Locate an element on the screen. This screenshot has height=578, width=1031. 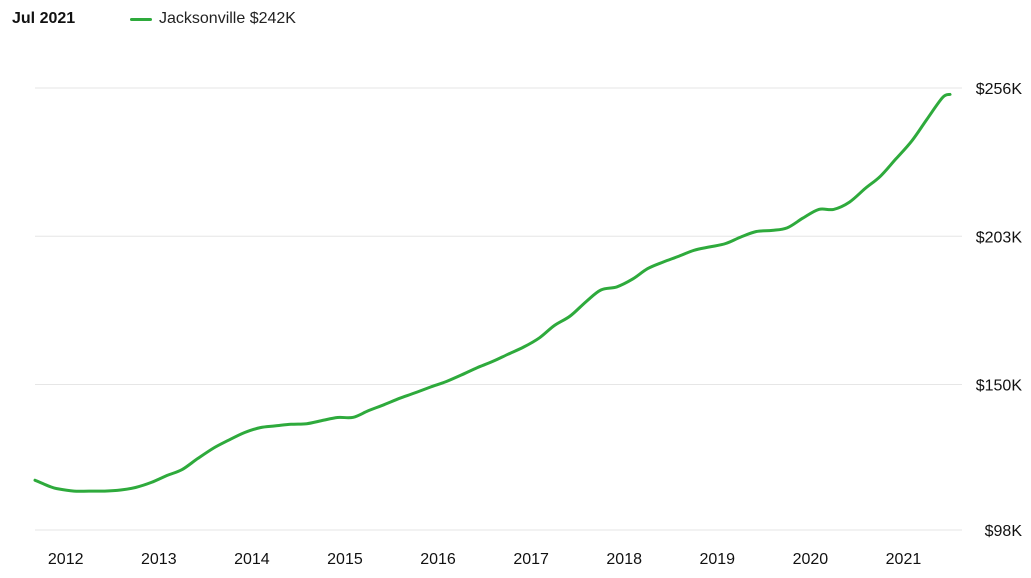
x-tick-label: 2019 is located at coordinates (717, 559).